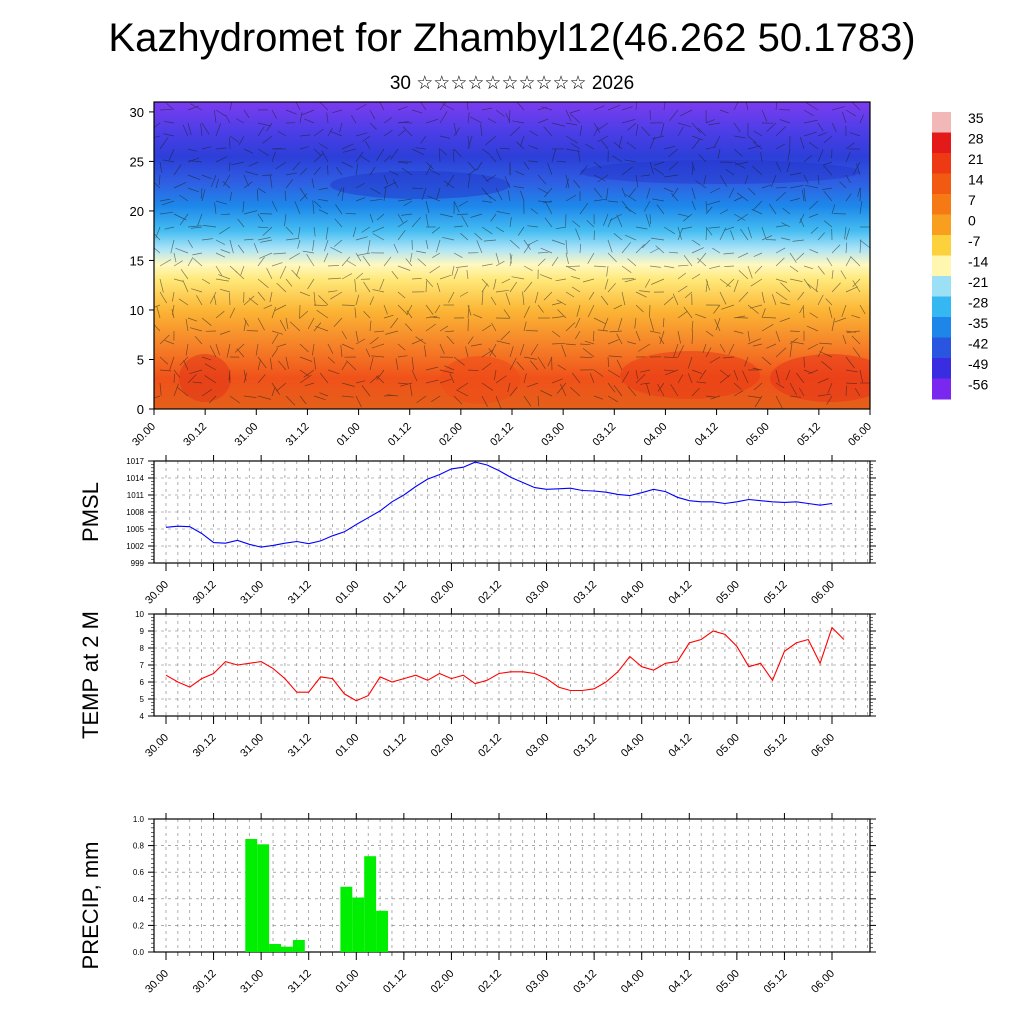 The image size is (1024, 1024). What do you see at coordinates (941, 245) in the screenshot?
I see `colorbar-swatch` at bounding box center [941, 245].